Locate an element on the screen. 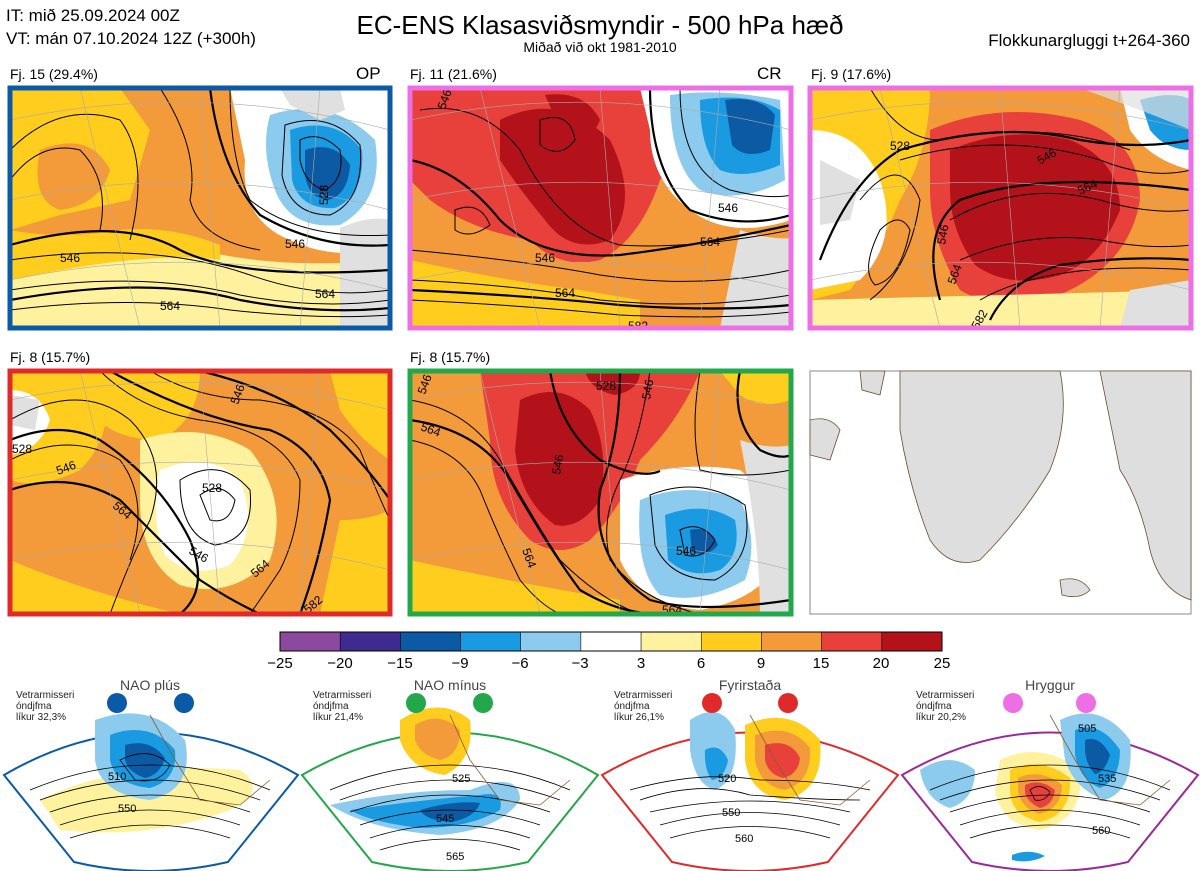 Image resolution: width=1200 pixels, height=871 pixels. colorbar-tick: −15 is located at coordinates (400, 663).